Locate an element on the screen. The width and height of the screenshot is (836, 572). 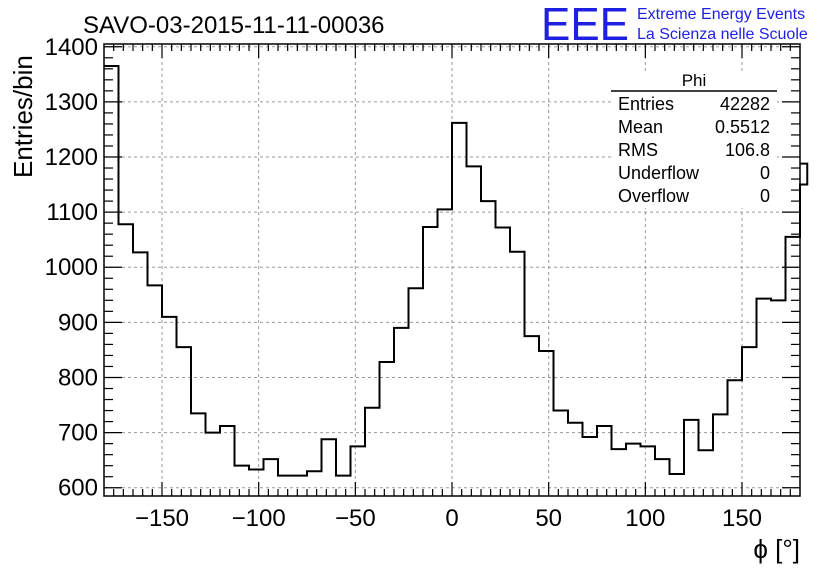
y-tick-label: 1200 is located at coordinates (71, 157).